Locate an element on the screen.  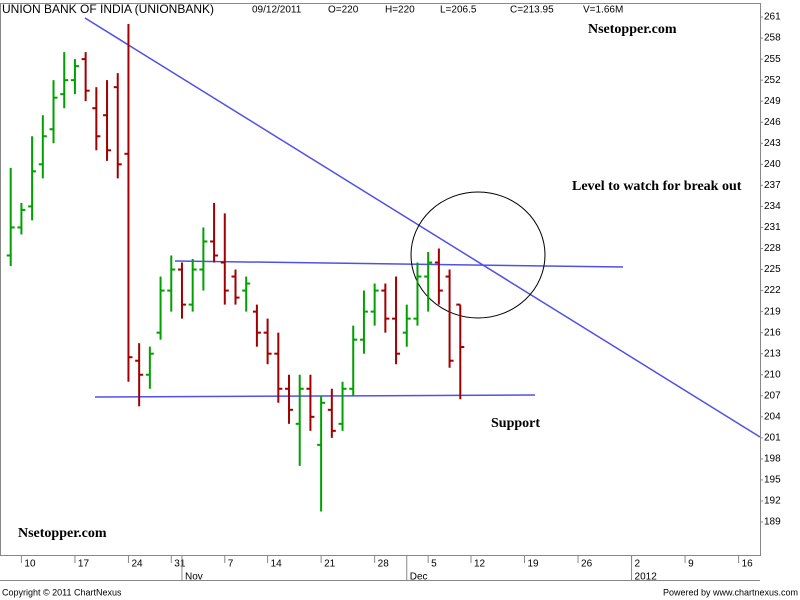
x-tick-label: 10 is located at coordinates (30, 564).